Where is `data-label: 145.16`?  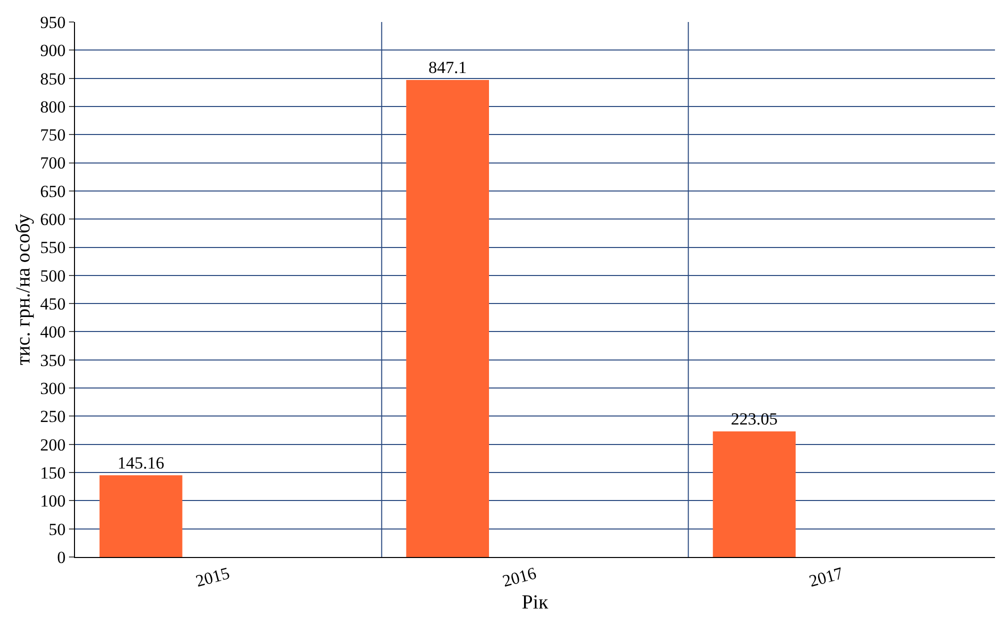 data-label: 145.16 is located at coordinates (141, 462).